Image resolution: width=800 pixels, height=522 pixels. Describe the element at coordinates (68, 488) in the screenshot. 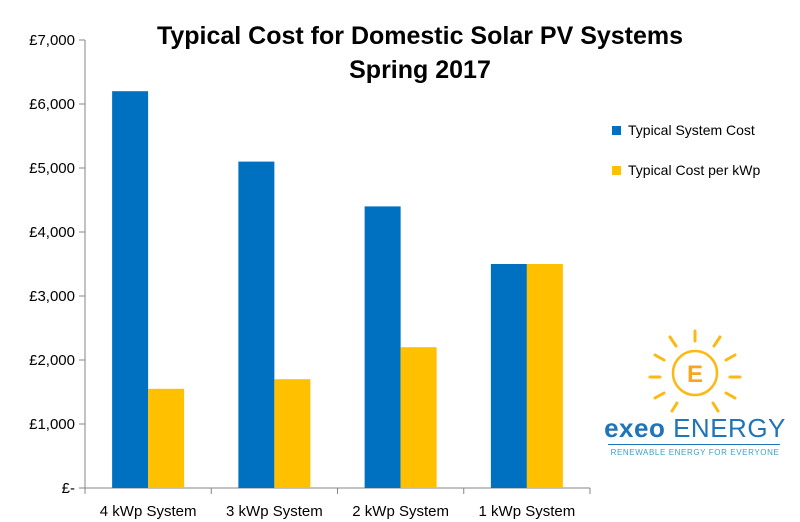

I see `y-tick-label: £-` at that location.